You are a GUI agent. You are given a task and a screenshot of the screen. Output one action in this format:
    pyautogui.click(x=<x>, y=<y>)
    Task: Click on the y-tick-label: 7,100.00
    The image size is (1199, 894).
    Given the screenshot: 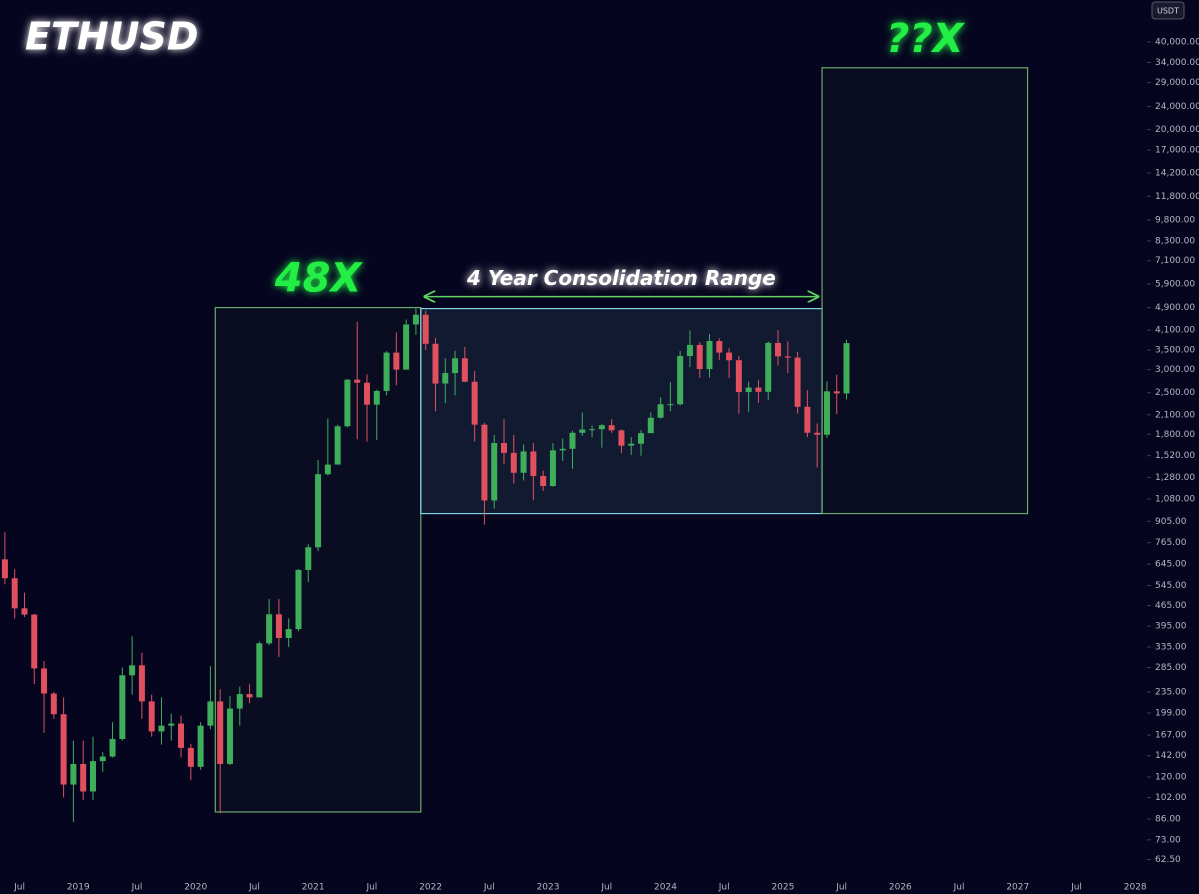 What is the action you would take?
    pyautogui.click(x=1175, y=261)
    